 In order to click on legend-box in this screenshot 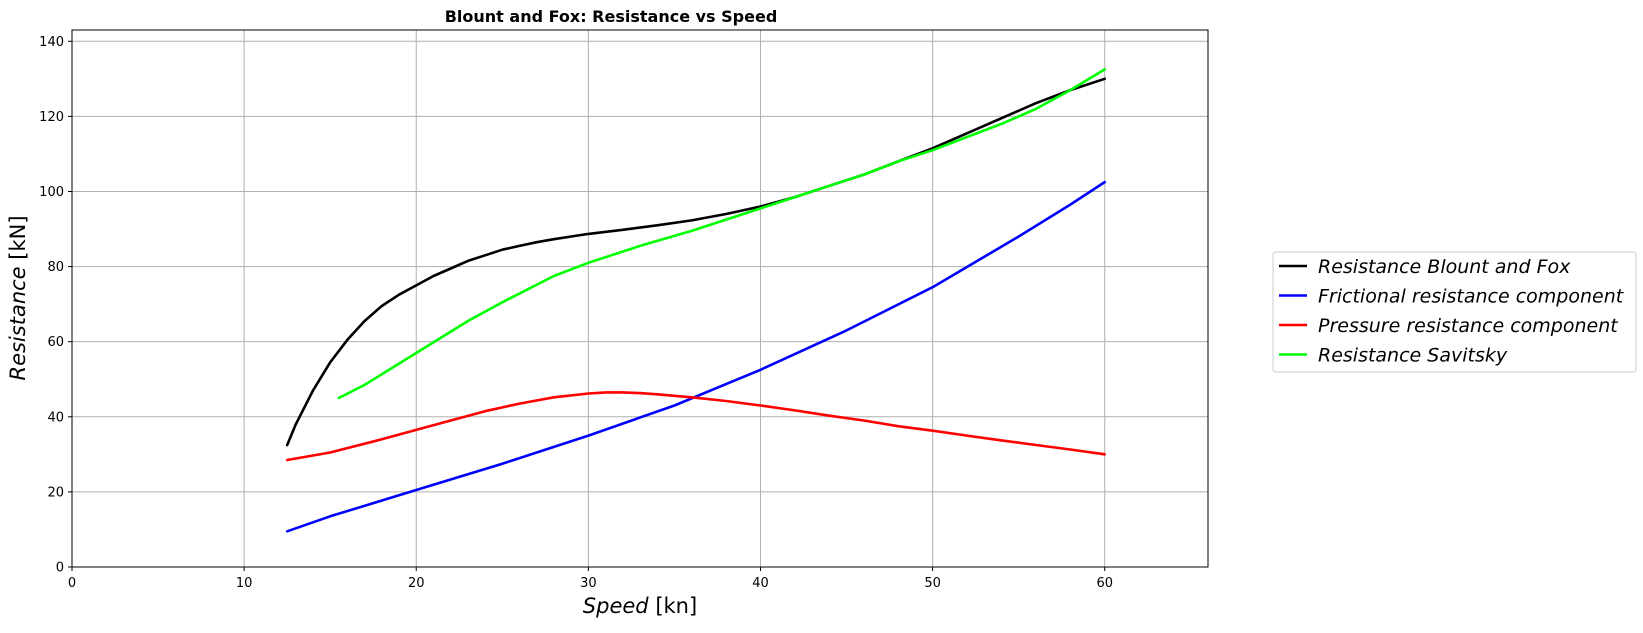, I will do `click(1454, 312)`.